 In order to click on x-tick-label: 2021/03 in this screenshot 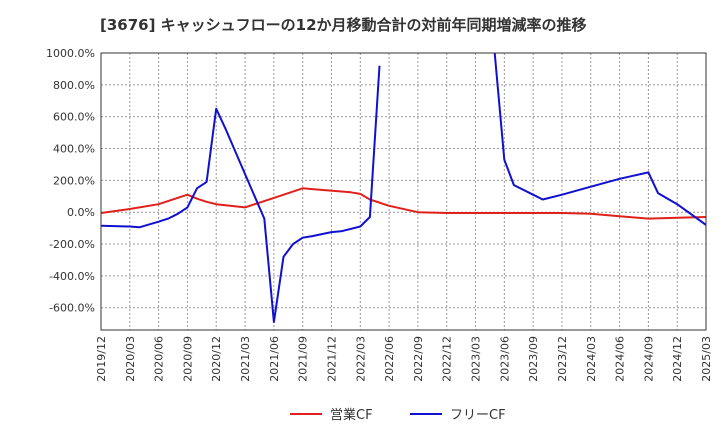, I will do `click(245, 359)`.